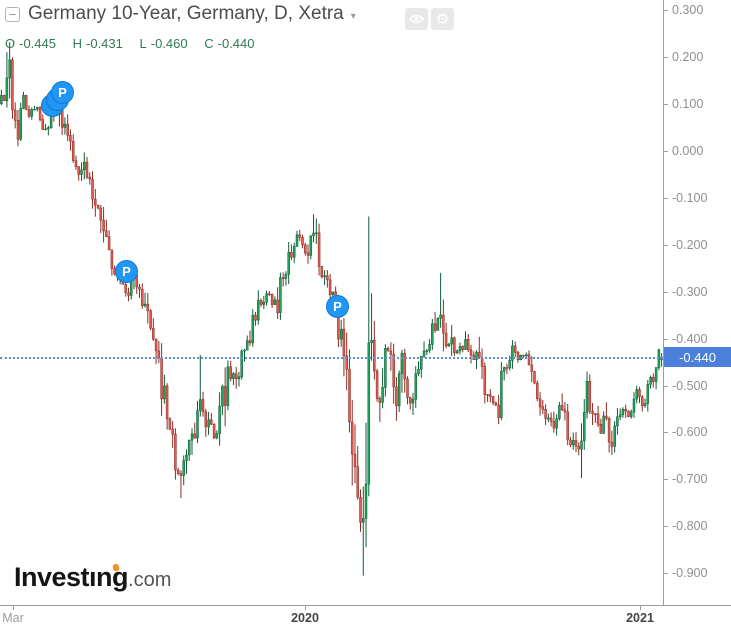  I want to click on settings-button: ⚙, so click(442, 19).